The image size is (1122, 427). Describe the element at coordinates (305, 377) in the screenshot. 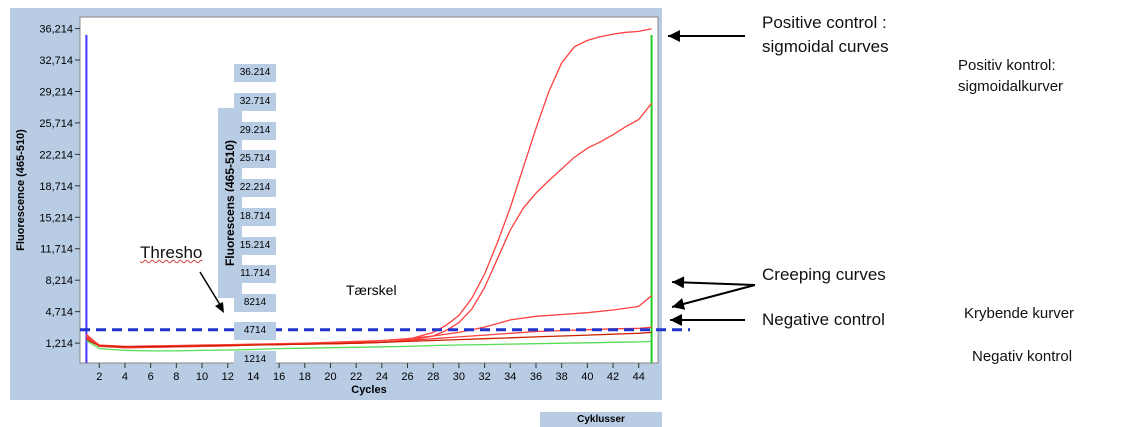

I see `x-tick-label: 18` at that location.